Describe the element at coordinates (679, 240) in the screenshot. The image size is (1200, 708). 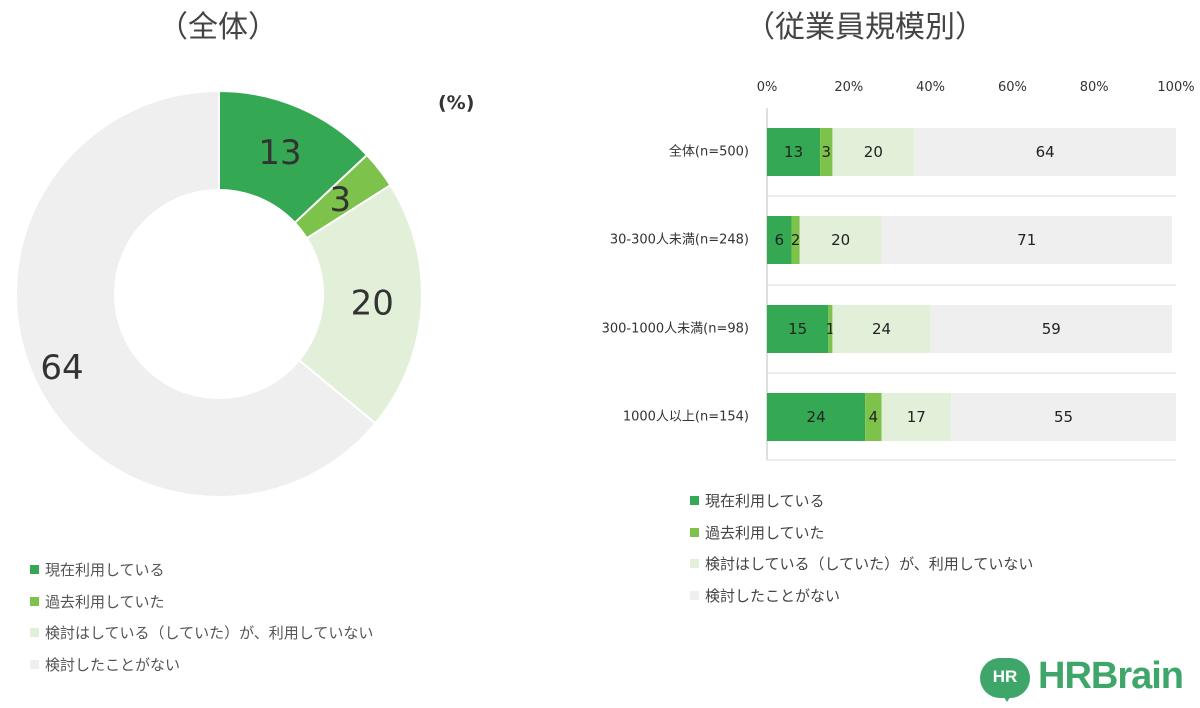
I see `category-label: 30-300人未満(n=248)` at that location.